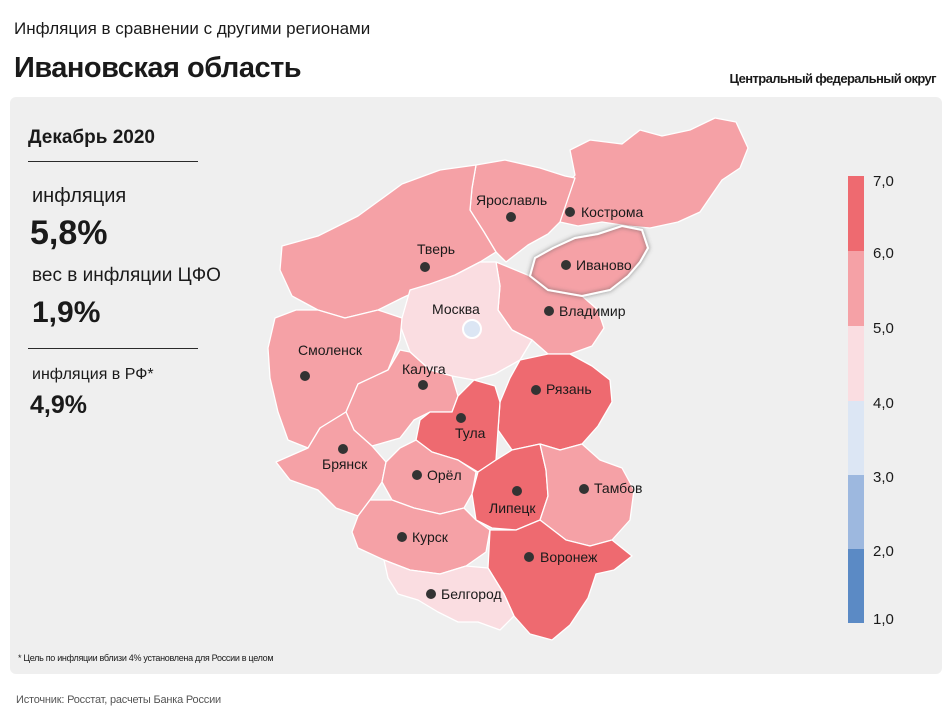  Describe the element at coordinates (93, 374) in the screenshot. I see `rf-inflation-label: инфляция в РФ*` at that location.